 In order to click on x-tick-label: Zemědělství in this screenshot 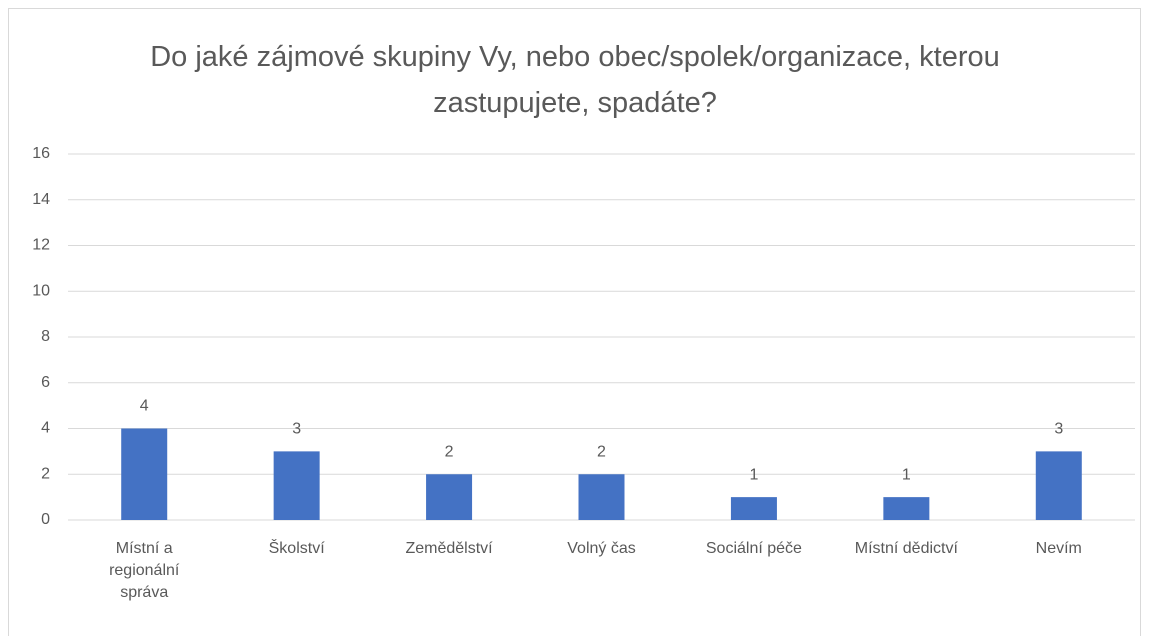, I will do `click(449, 548)`.